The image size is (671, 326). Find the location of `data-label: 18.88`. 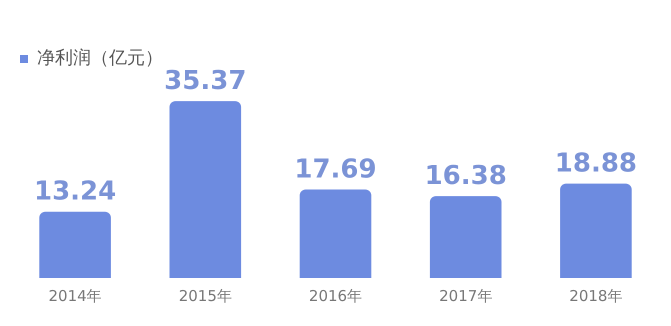

data-label: 18.88 is located at coordinates (596, 163).